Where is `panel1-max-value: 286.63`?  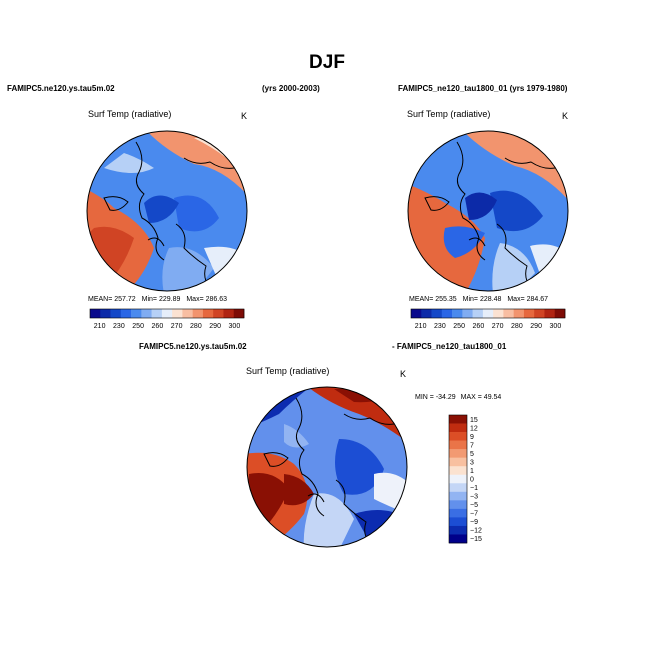 panel1-max-value: 286.63 is located at coordinates (216, 299).